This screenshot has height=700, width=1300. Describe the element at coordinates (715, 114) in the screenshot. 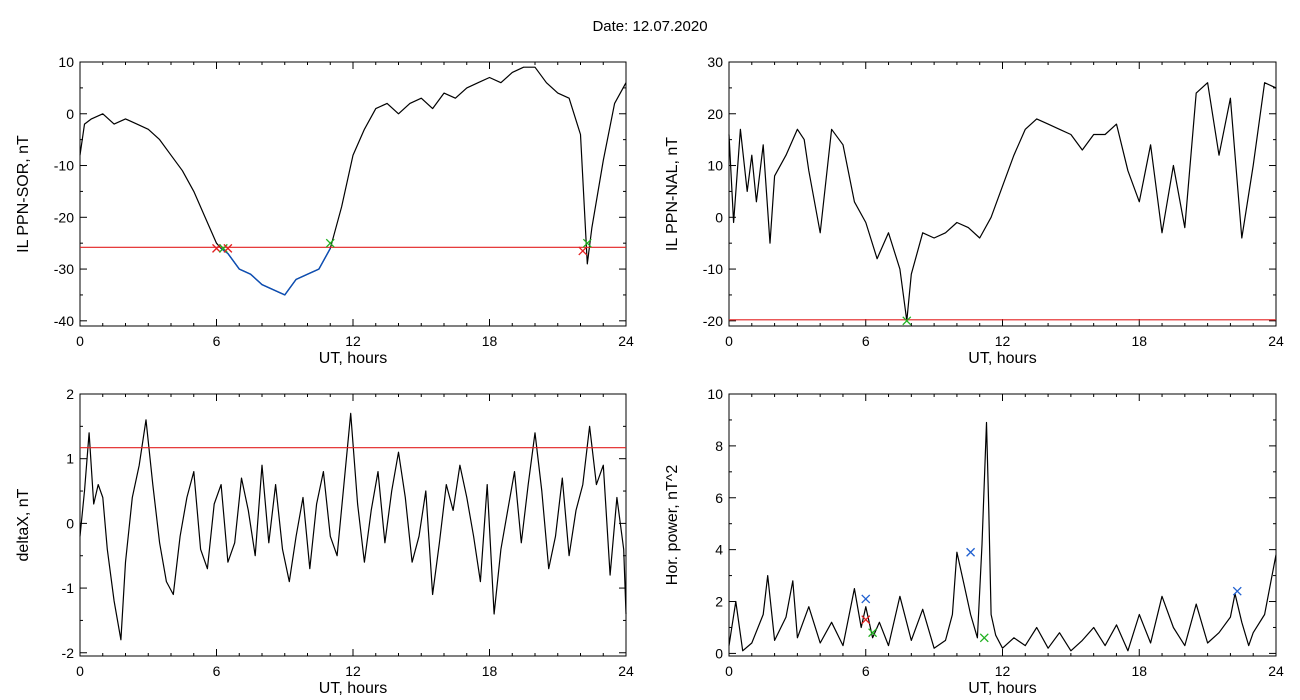

I see `y-tick-label: 20` at that location.